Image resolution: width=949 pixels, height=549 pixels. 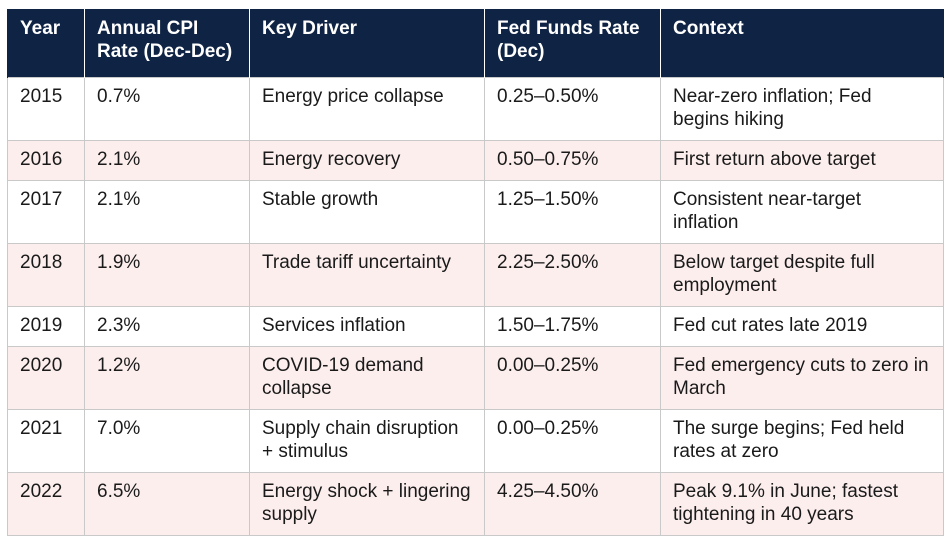 I want to click on cell-key-driver: Stable growth, so click(x=367, y=211).